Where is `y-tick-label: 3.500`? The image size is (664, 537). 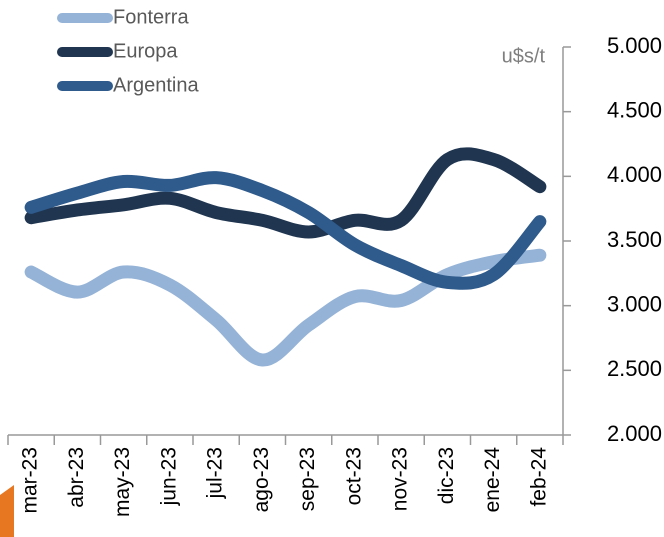 y-tick-label: 3.500 is located at coordinates (634, 239).